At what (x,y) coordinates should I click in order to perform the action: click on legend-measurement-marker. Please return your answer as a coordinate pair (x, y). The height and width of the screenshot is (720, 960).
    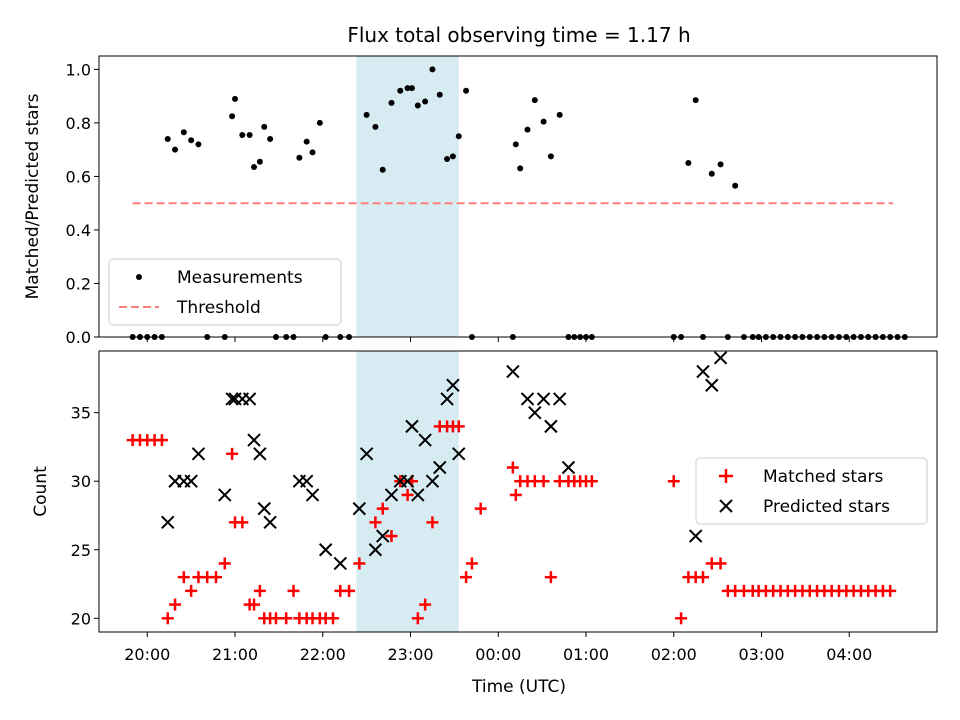
    Looking at the image, I should click on (139, 277).